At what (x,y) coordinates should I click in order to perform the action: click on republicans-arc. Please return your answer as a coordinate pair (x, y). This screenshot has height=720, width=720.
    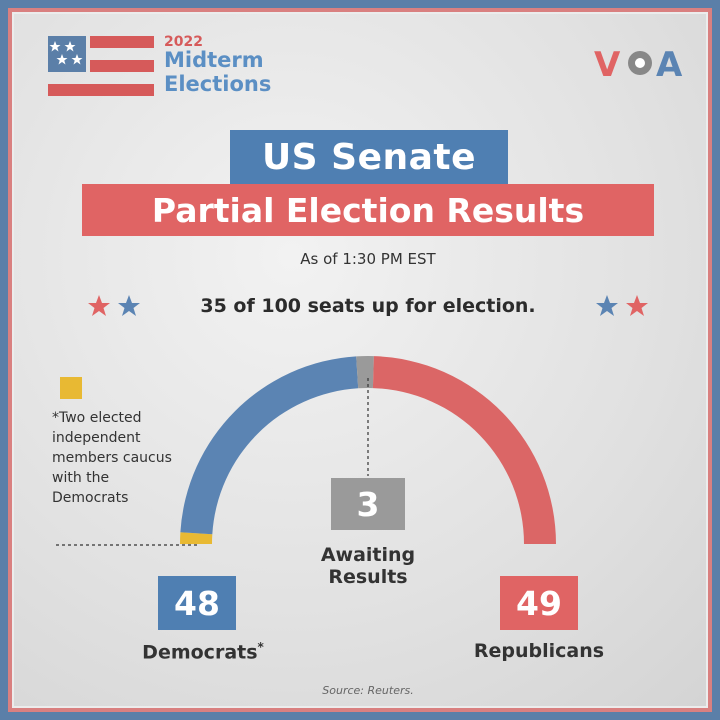
    Looking at the image, I should click on (464, 450).